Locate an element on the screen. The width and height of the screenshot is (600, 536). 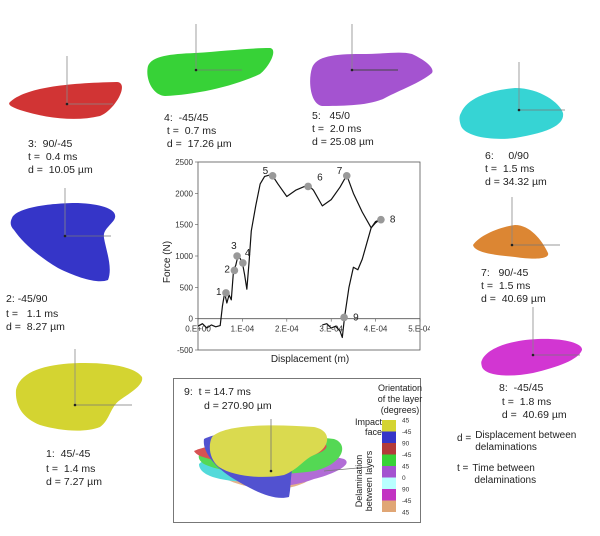
y-axis-title: Force (N) is located at coordinates (167, 262).